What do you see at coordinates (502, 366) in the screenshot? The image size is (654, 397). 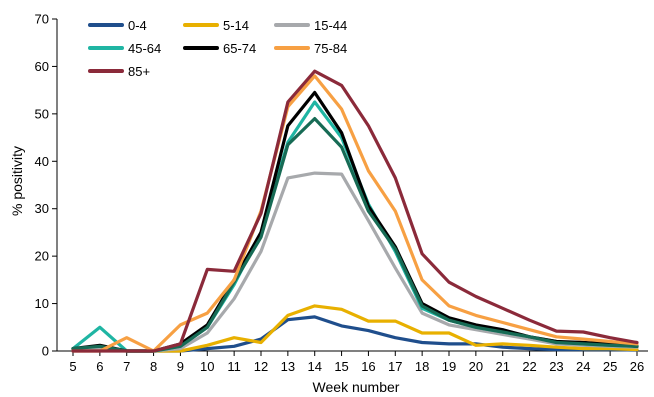 I see `x-tick-label: 21` at bounding box center [502, 366].